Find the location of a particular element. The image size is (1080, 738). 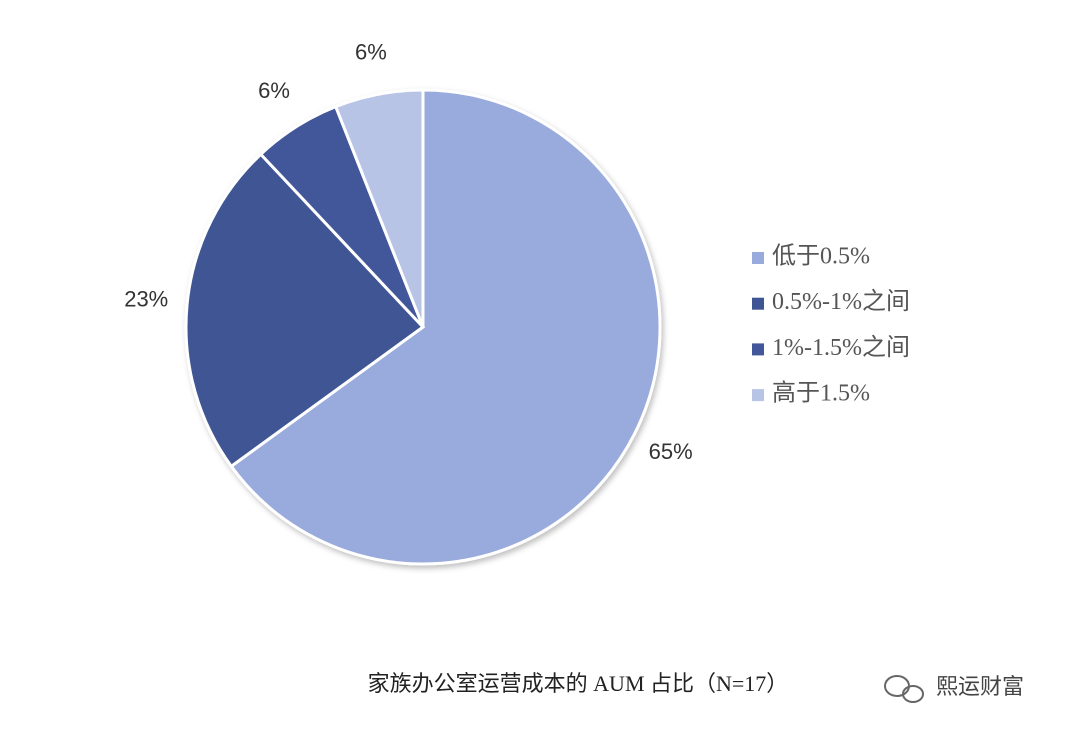

legend-label: 0.5%-1%之间 is located at coordinates (841, 301).